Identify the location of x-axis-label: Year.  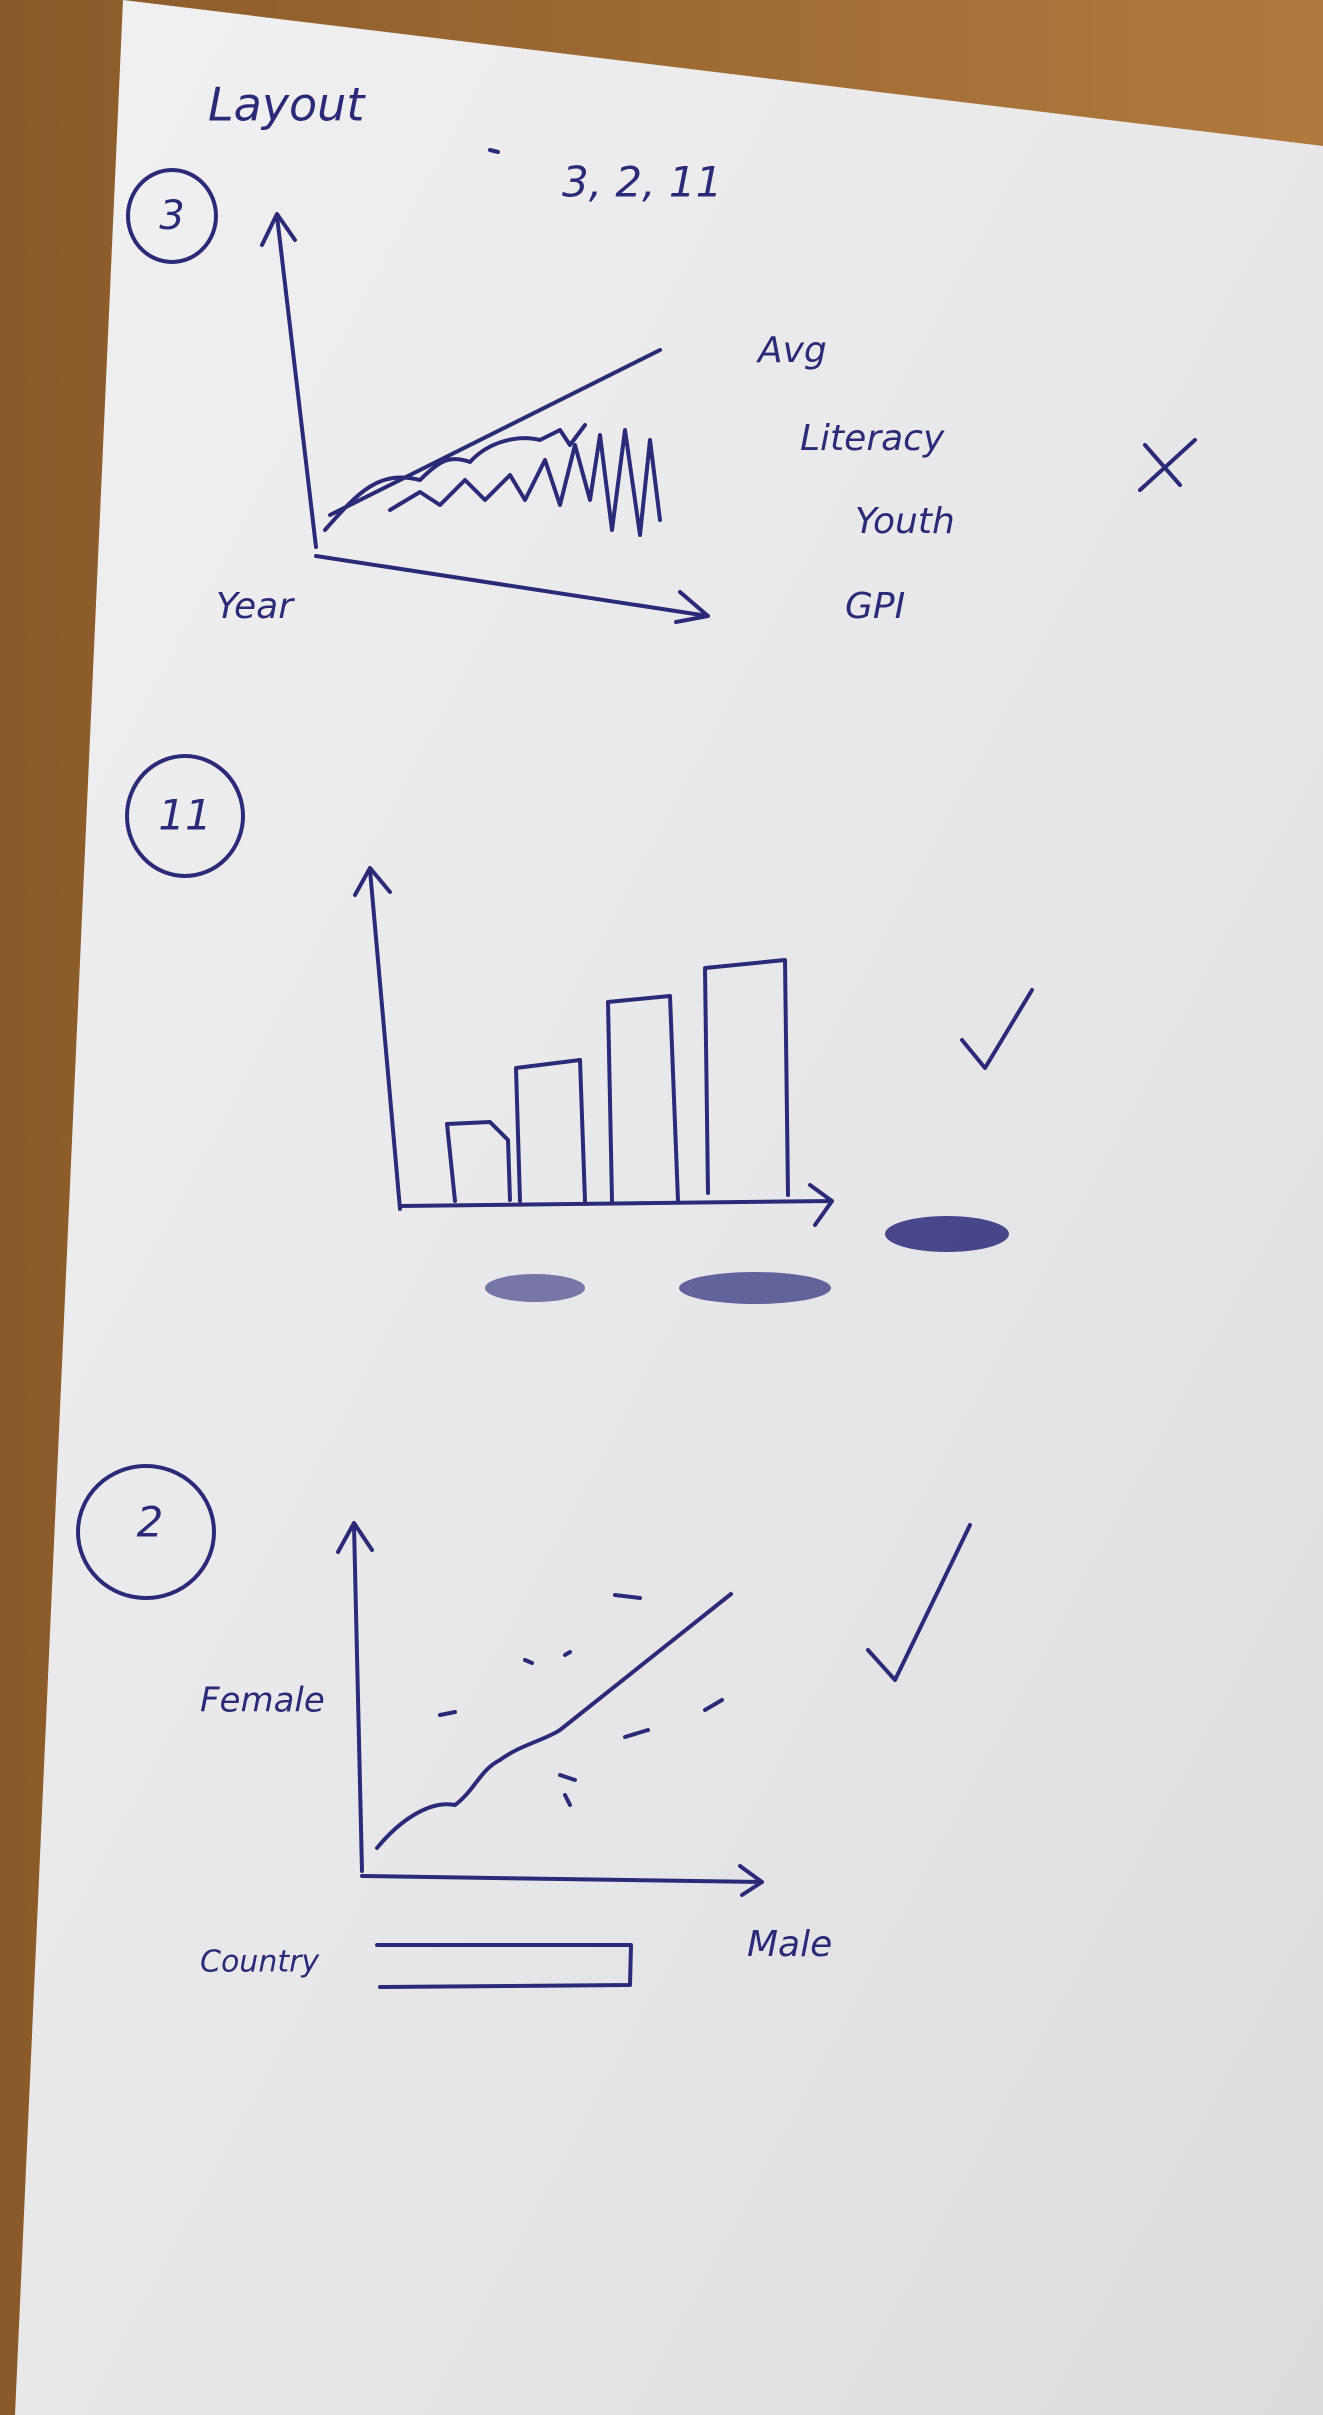
(255, 606).